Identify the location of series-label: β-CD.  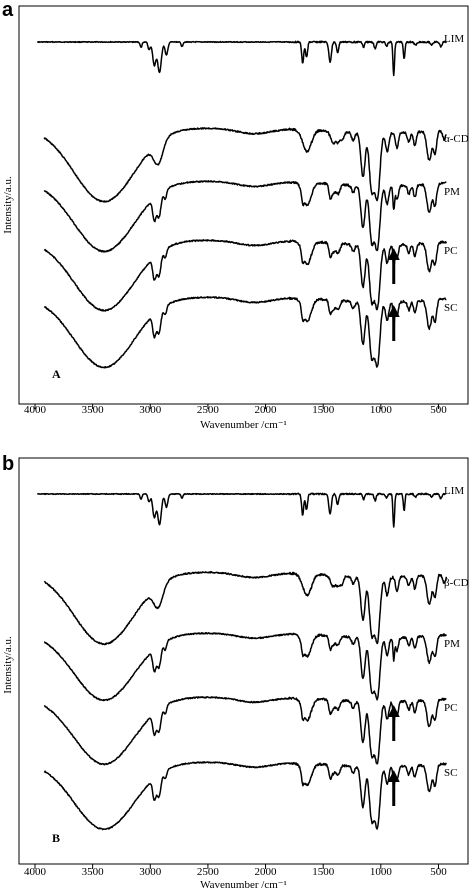
(456, 583).